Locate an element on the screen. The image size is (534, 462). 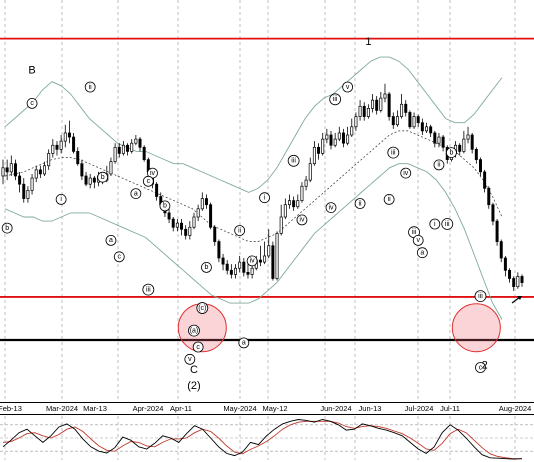
wave-degree-label: (2) is located at coordinates (193, 386).